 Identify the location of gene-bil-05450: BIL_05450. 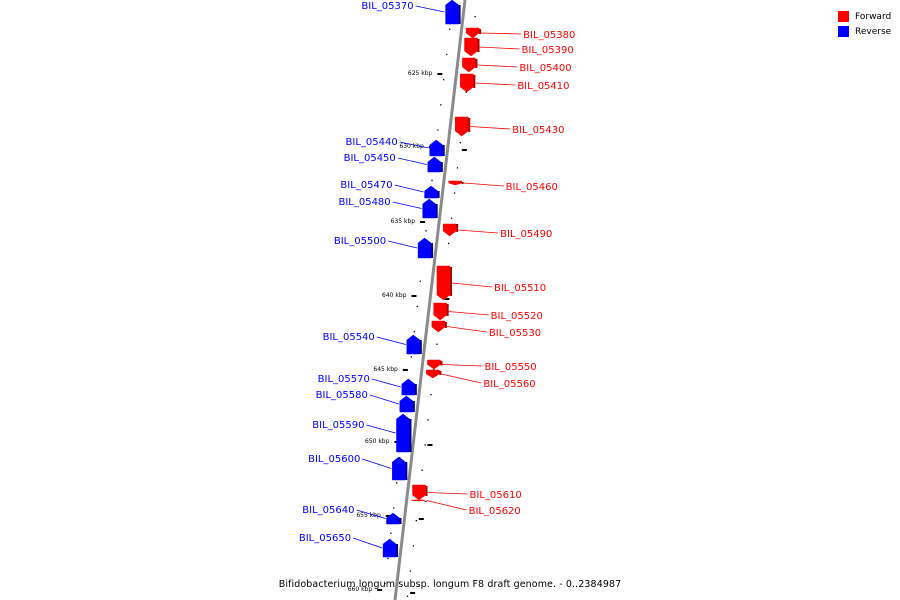
(393, 163).